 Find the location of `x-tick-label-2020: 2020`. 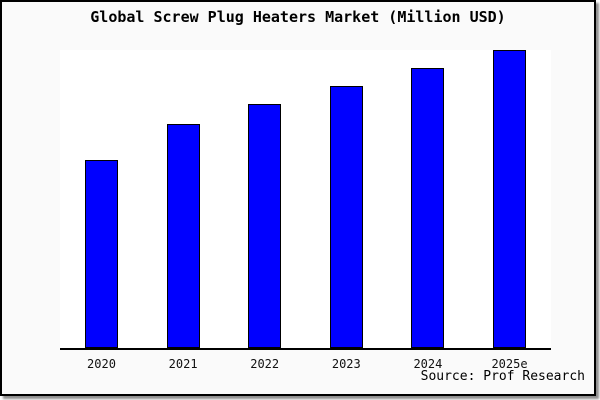

x-tick-label-2020: 2020 is located at coordinates (101, 364).